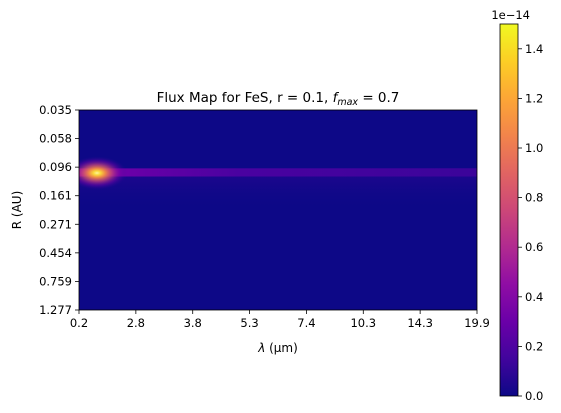 This screenshot has height=413, width=561. I want to click on colorbar-tick-label: 1.2, so click(534, 98).